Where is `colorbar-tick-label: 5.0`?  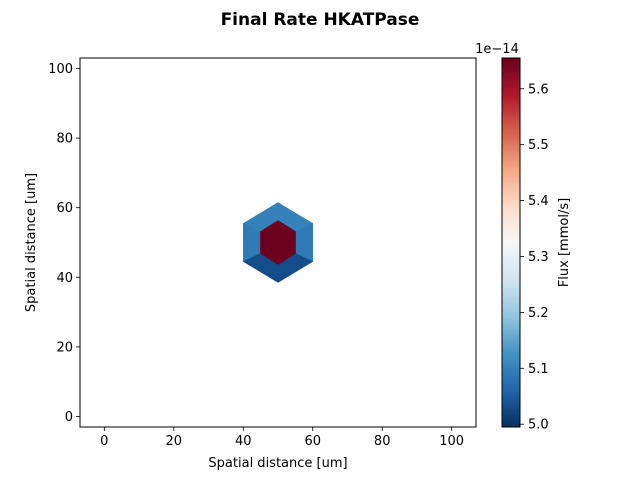 colorbar-tick-label: 5.0 is located at coordinates (538, 425).